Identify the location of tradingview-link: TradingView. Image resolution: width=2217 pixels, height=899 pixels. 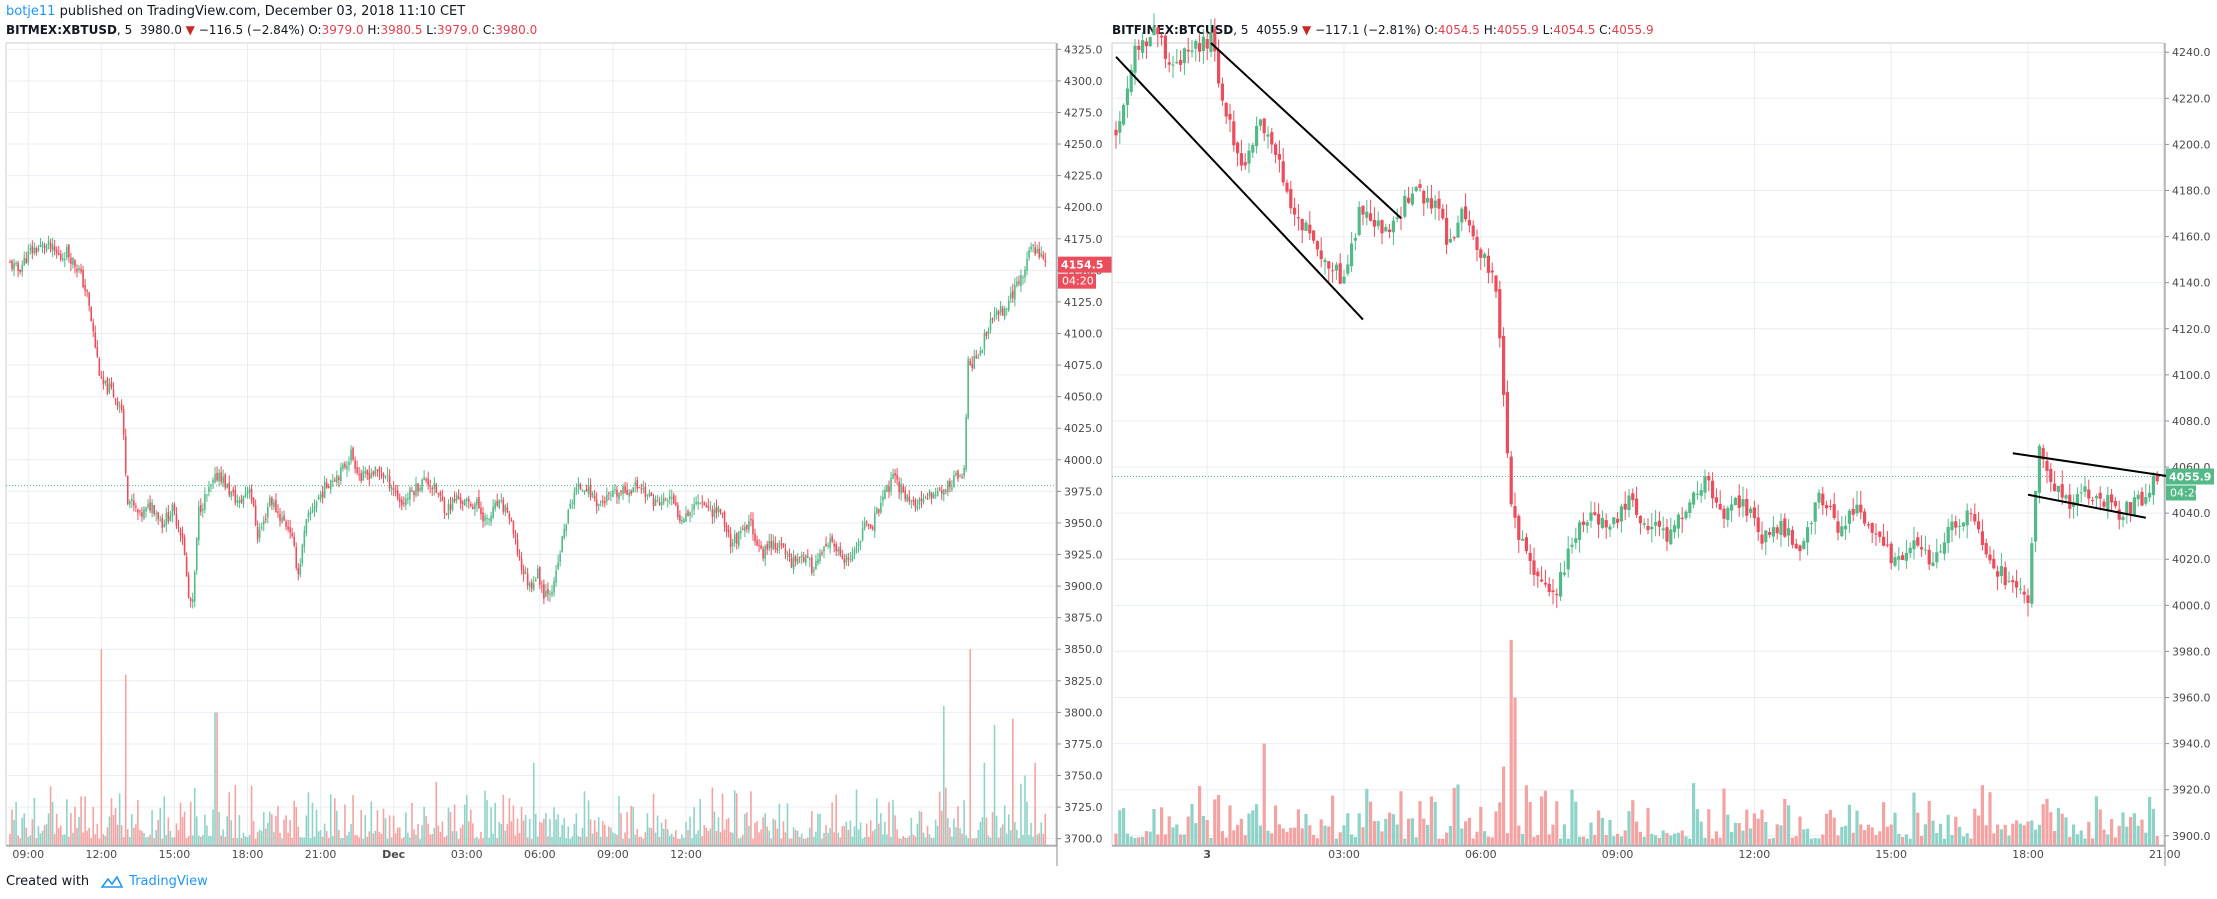
(168, 881).